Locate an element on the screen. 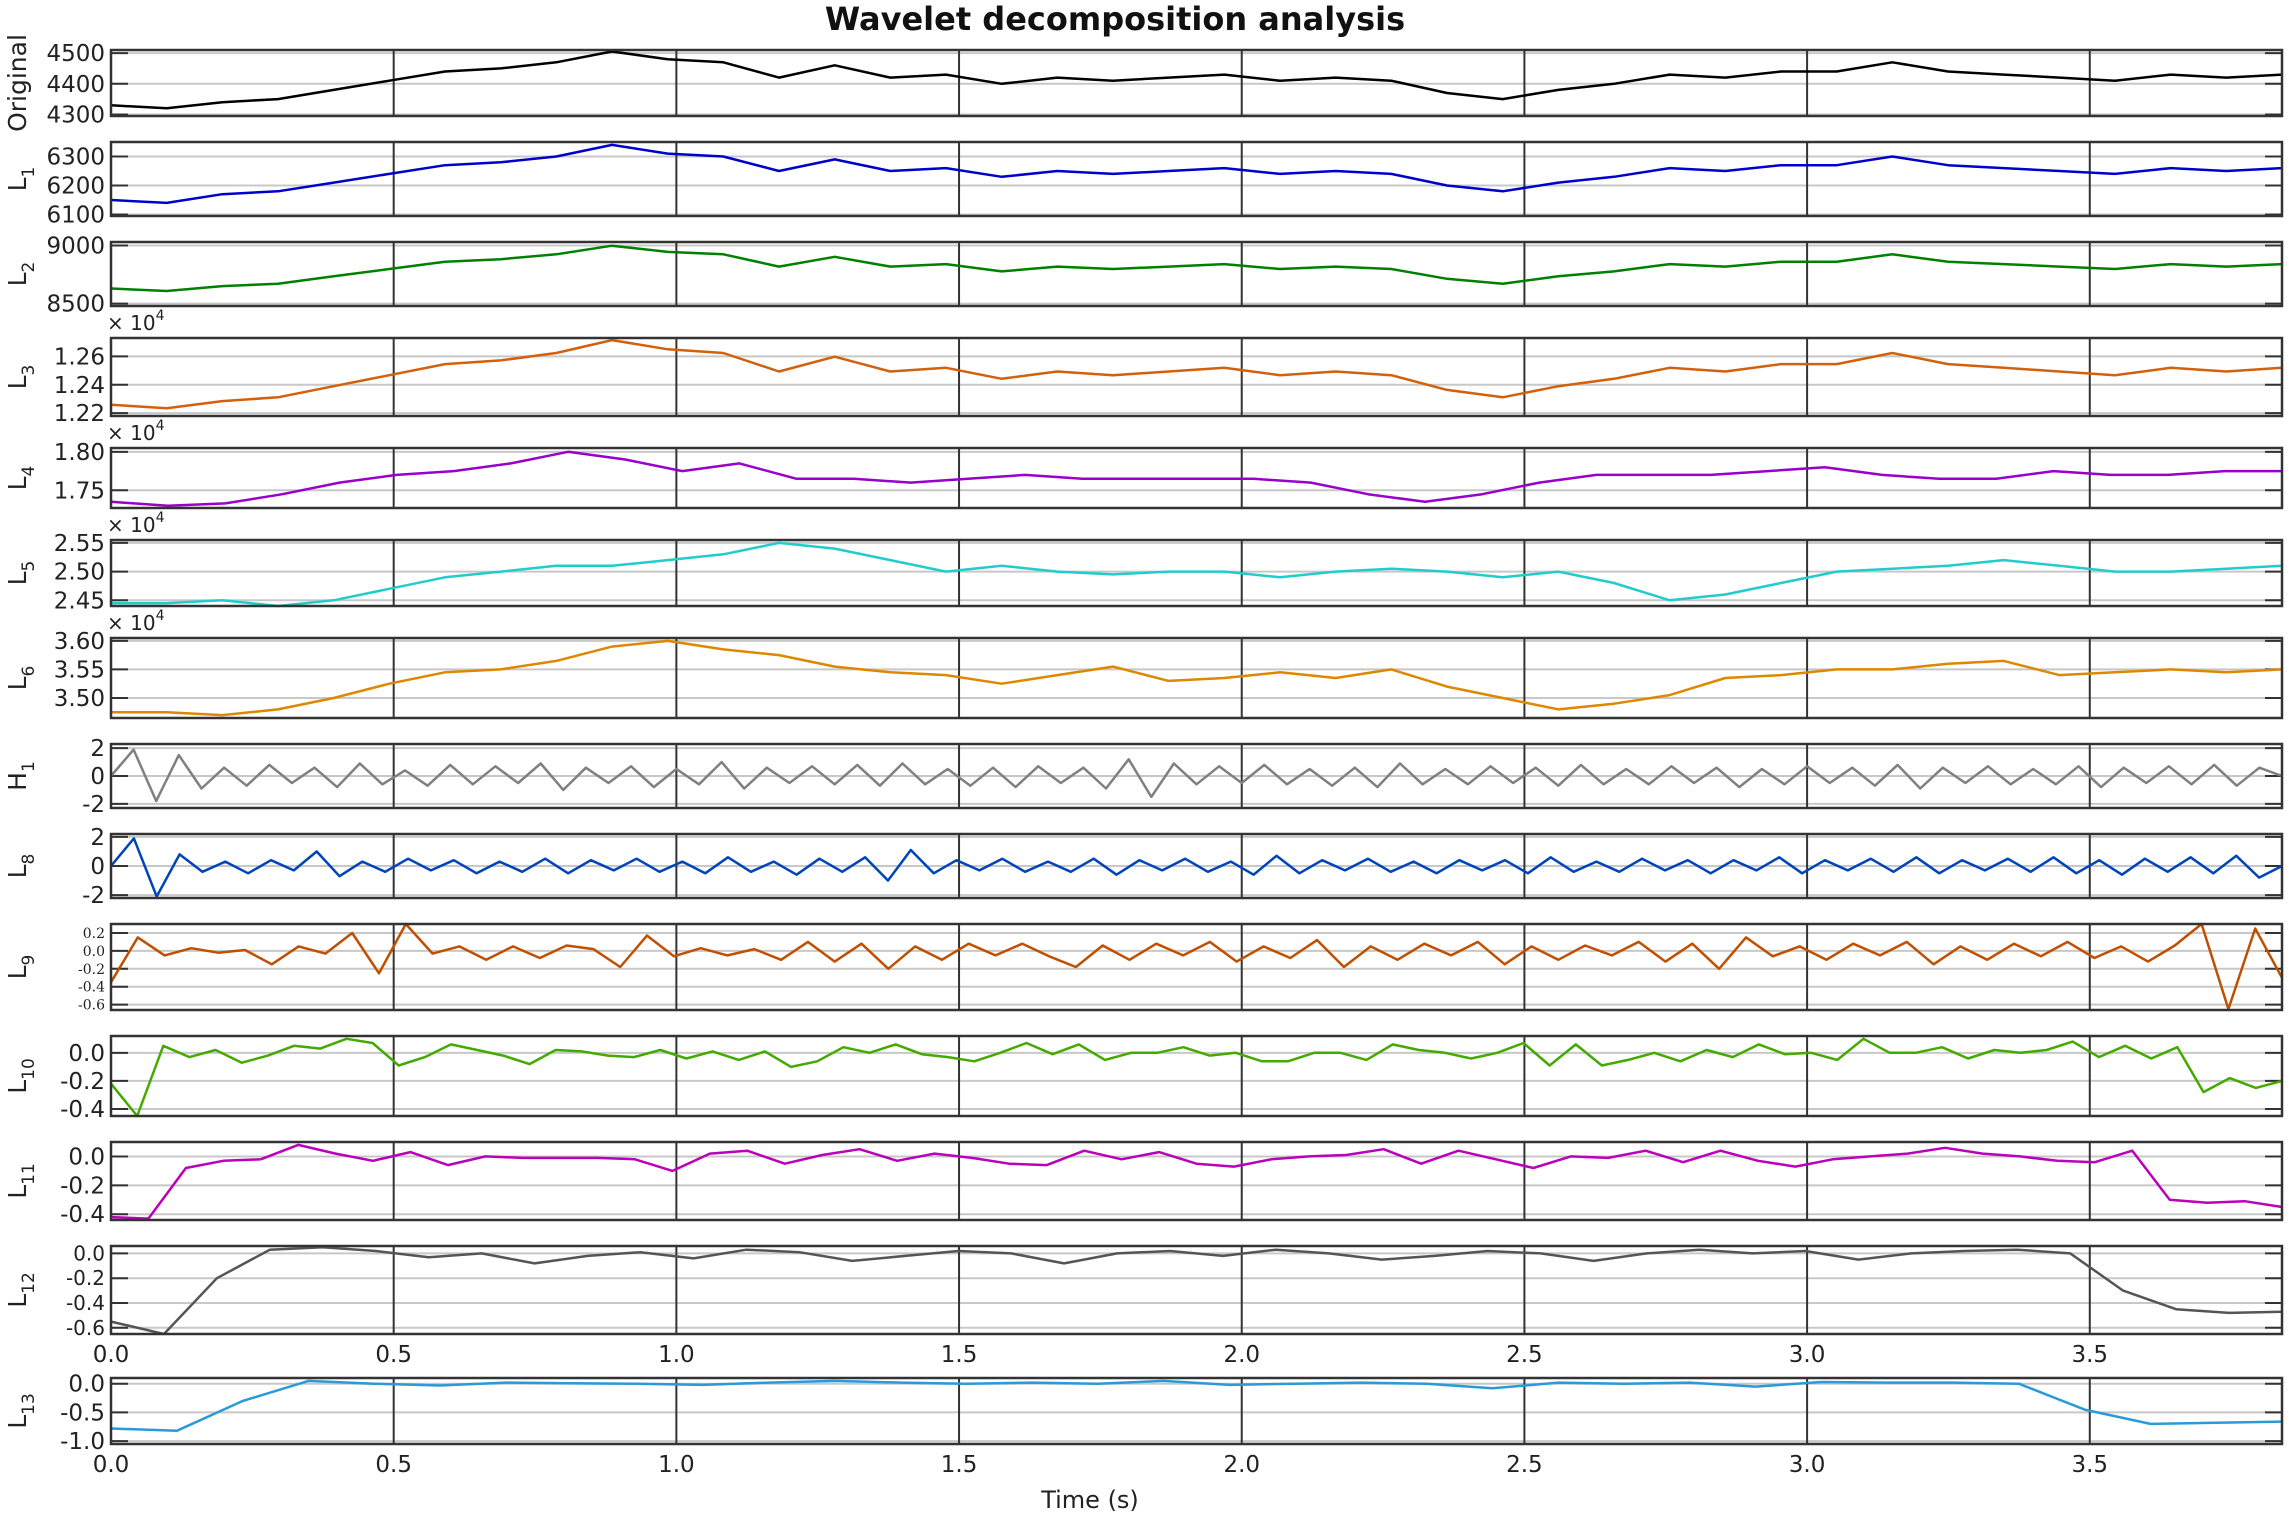 This screenshot has width=2294, height=1521. panel-l8: -2 0 2 L8 is located at coordinates (1143, 867).